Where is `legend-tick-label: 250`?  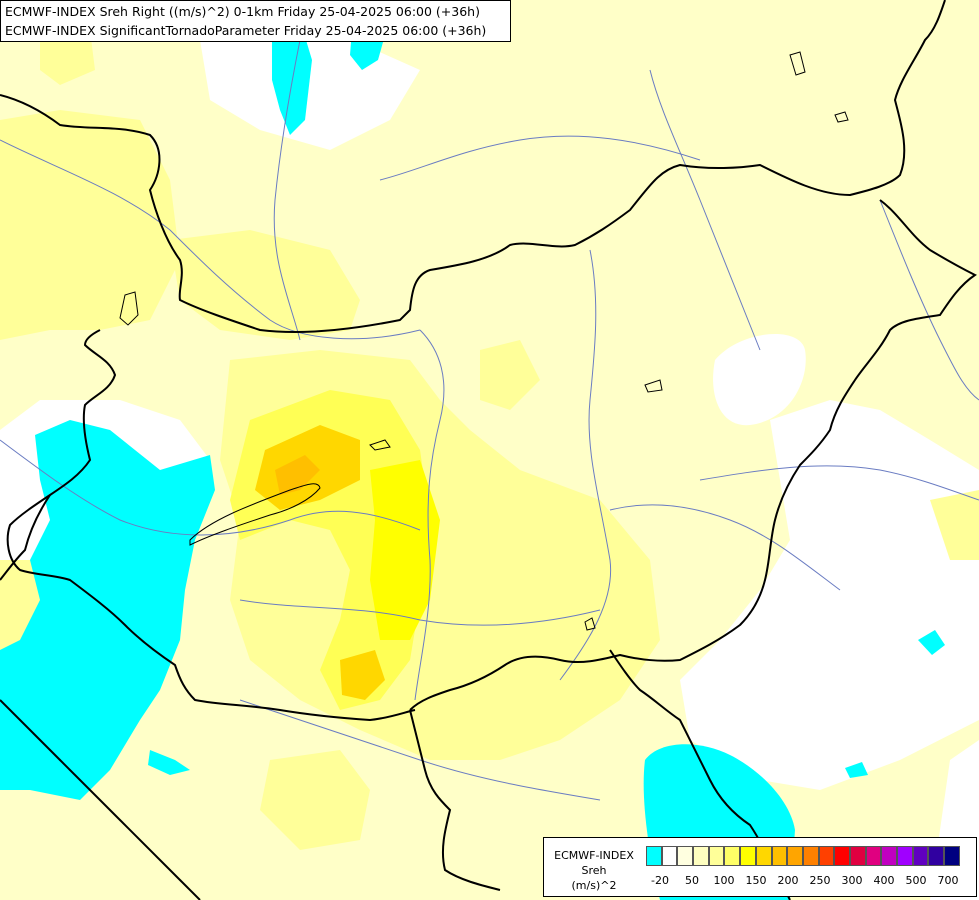 legend-tick-label: 250 is located at coordinates (820, 880).